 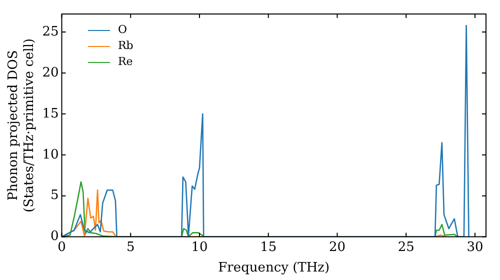 What do you see at coordinates (475, 247) in the screenshot?
I see `x-tick-label: 30` at bounding box center [475, 247].